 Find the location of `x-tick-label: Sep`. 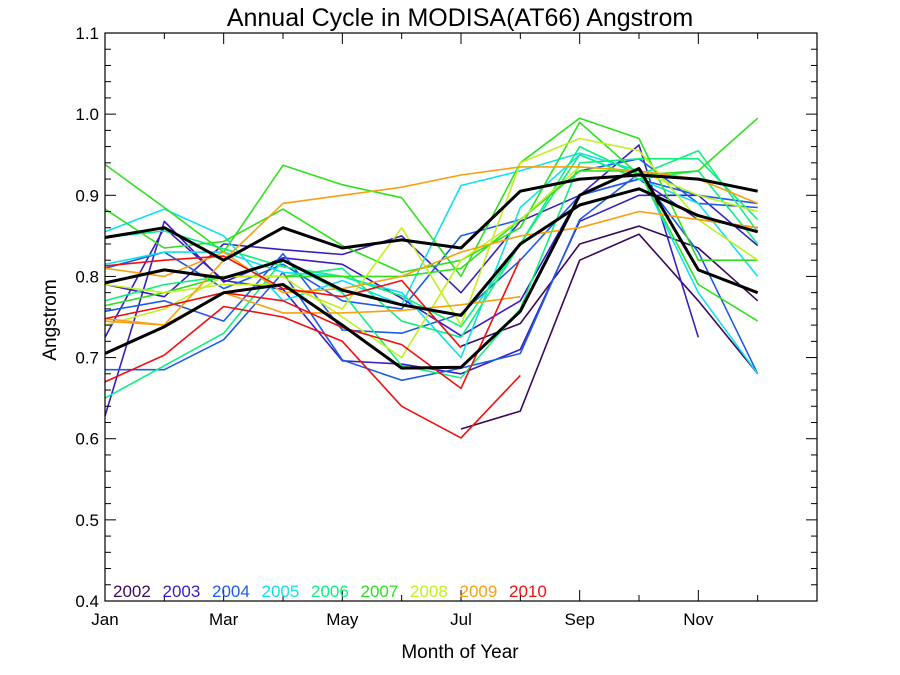

x-tick-label: Sep is located at coordinates (580, 619).